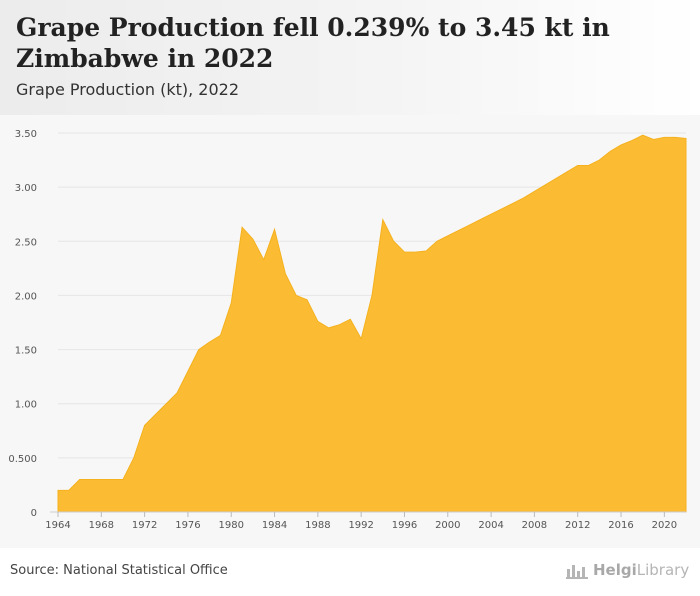 The width and height of the screenshot is (700, 596). Describe the element at coordinates (615, 570) in the screenshot. I see `brand-name-bold: Helgi` at that location.